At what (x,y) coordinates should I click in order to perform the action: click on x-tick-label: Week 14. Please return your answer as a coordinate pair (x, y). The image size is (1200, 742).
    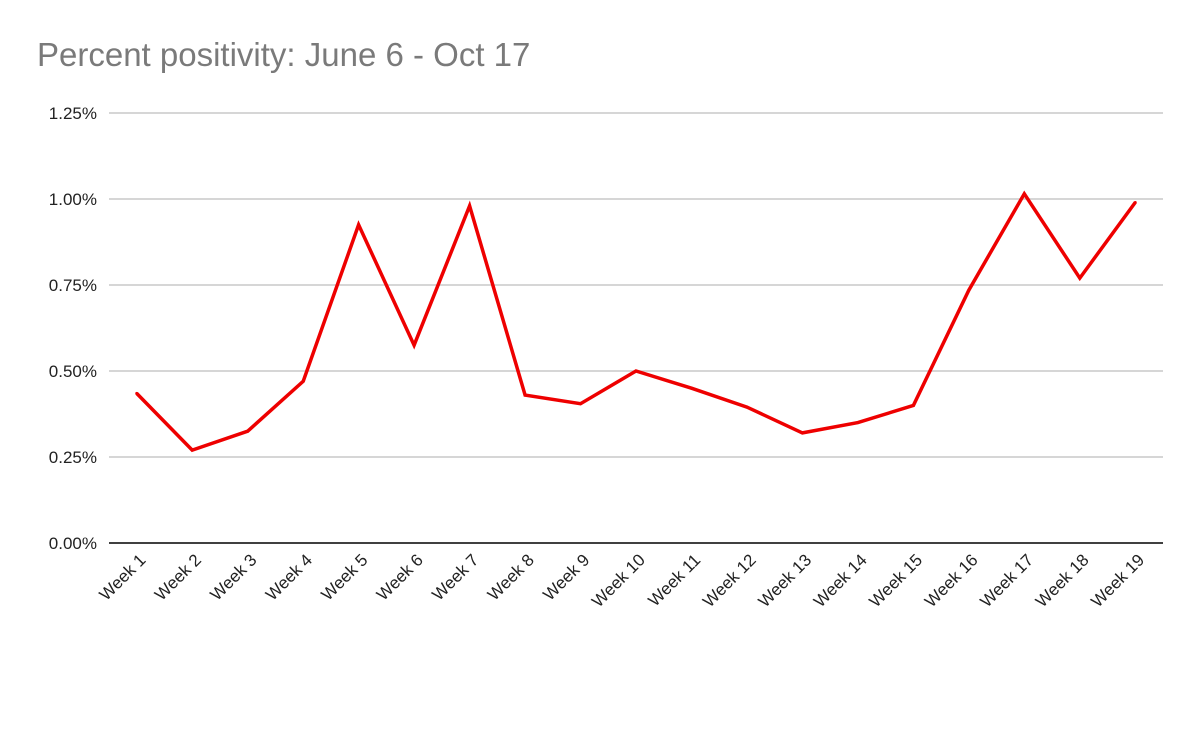
    Looking at the image, I should click on (840, 580).